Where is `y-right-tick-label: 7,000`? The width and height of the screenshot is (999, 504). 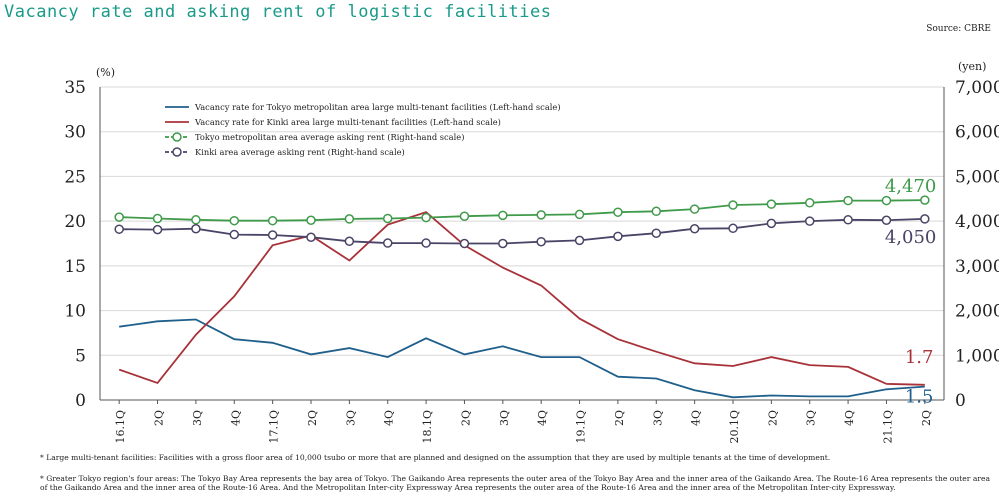
y-right-tick-label: 7,000 is located at coordinates (977, 88).